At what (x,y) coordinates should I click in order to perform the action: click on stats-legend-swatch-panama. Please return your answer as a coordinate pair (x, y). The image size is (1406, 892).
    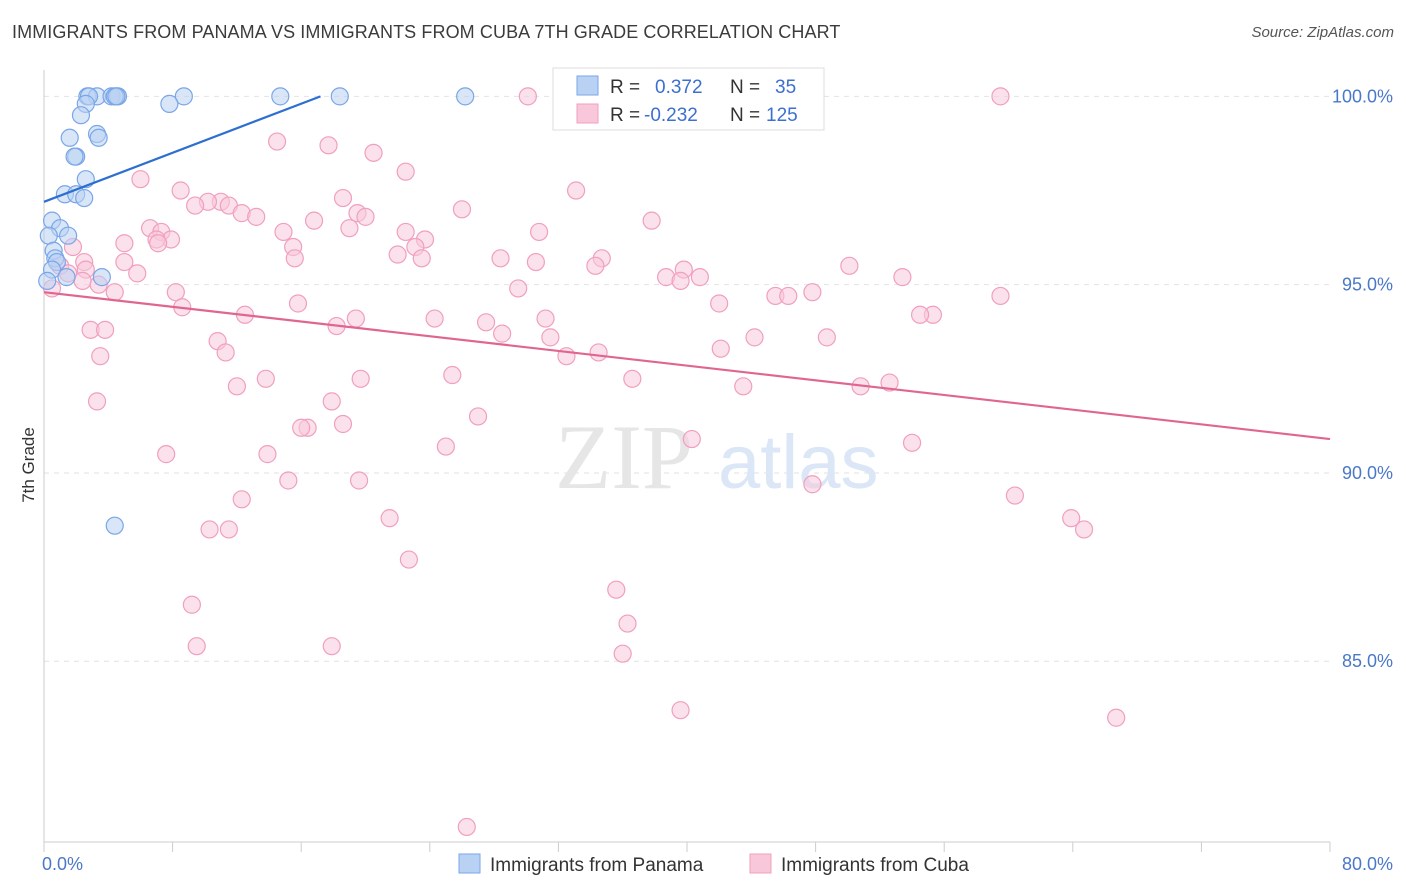
    Looking at the image, I should click on (587, 85).